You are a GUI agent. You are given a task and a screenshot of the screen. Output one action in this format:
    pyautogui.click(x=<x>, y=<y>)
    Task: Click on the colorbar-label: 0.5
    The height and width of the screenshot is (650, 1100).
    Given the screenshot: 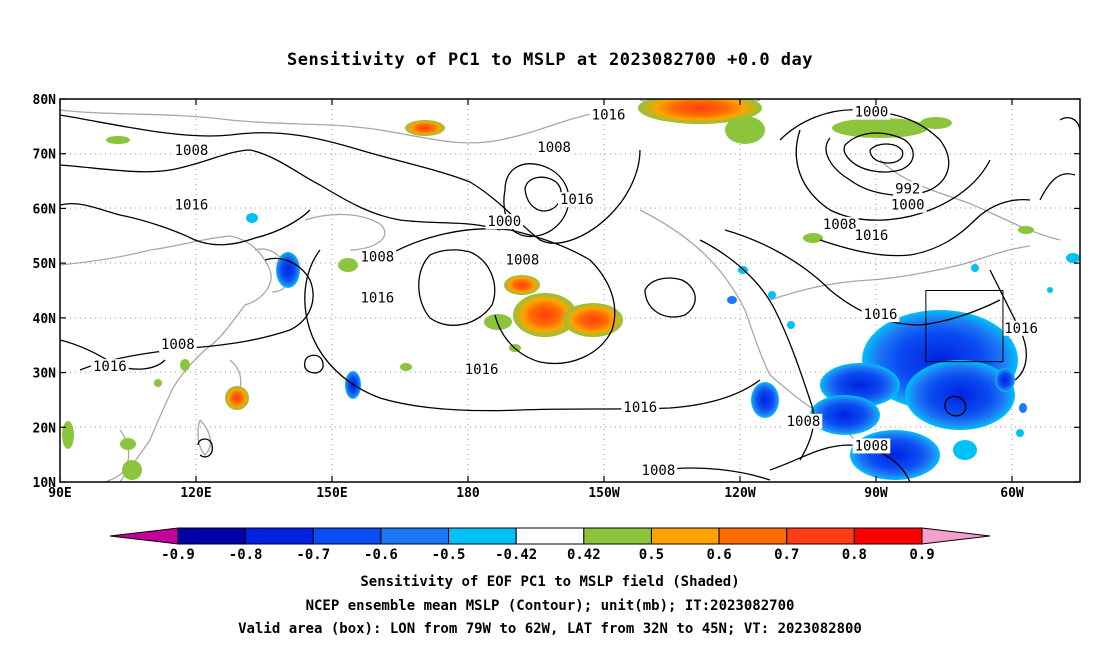 What is the action you would take?
    pyautogui.click(x=651, y=555)
    